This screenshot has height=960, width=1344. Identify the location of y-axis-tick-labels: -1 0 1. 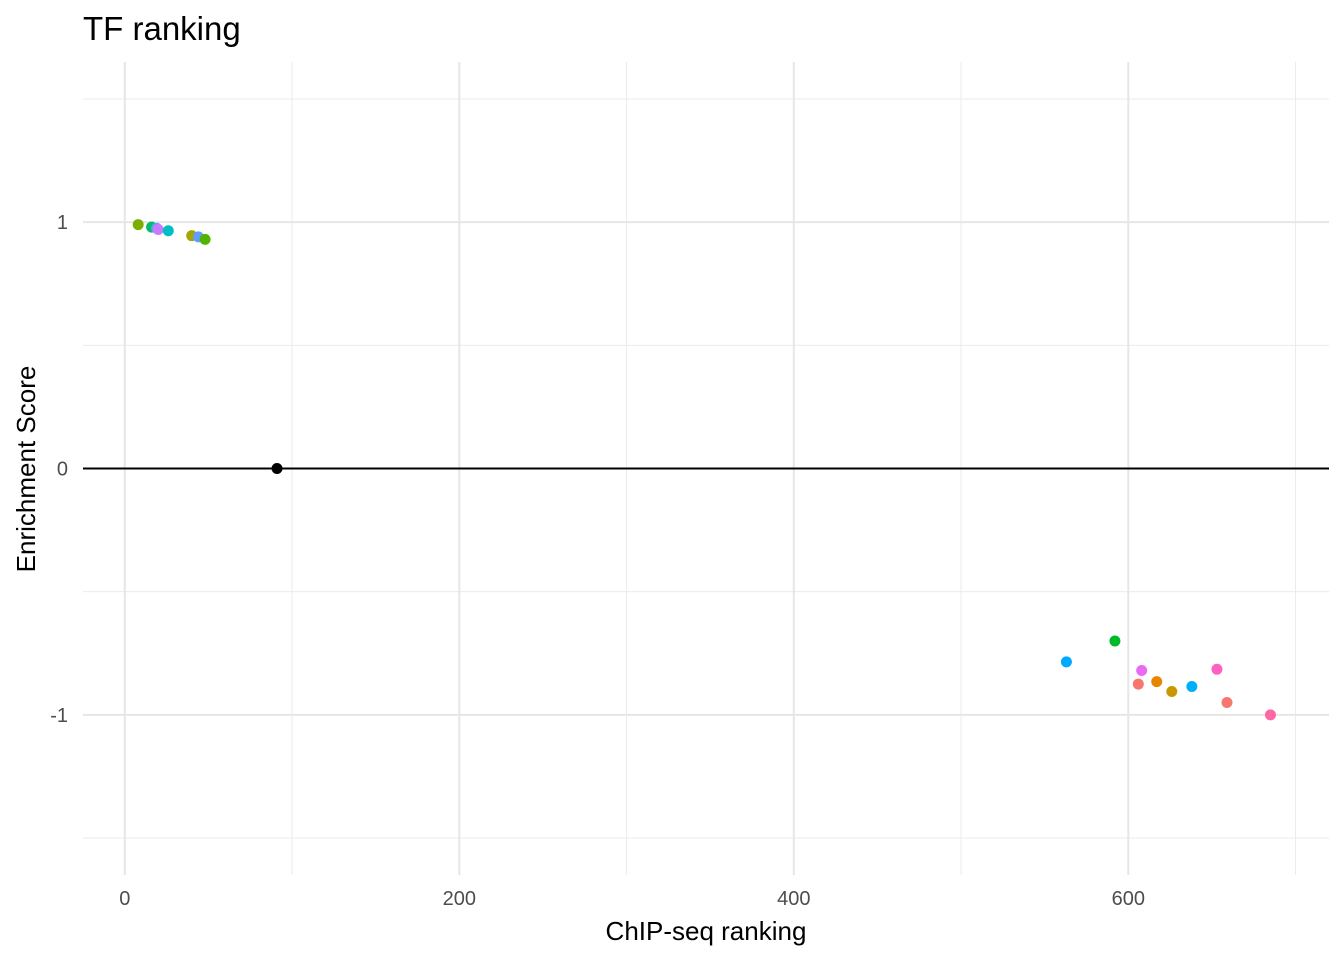
(59, 469).